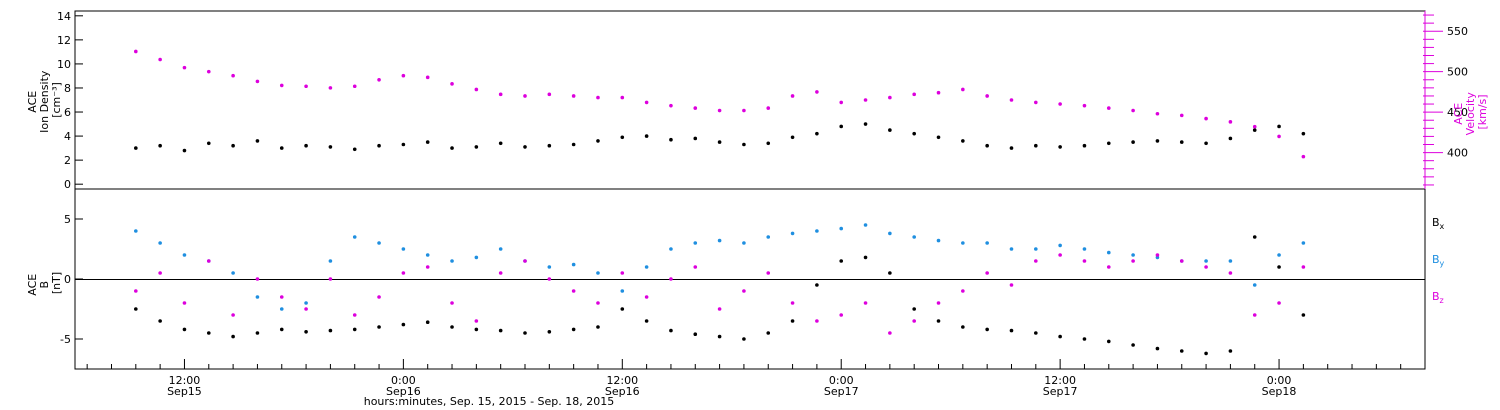  I want to click on density-tick-label: 8, so click(67, 88).